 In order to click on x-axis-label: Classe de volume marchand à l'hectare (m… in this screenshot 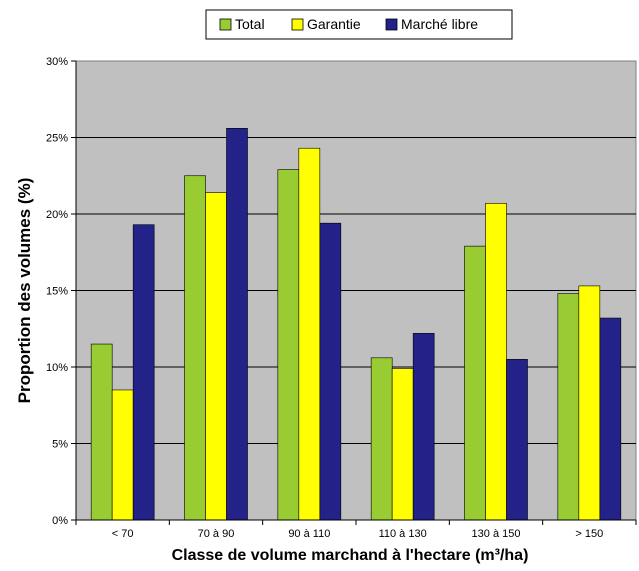, I will do `click(350, 555)`.